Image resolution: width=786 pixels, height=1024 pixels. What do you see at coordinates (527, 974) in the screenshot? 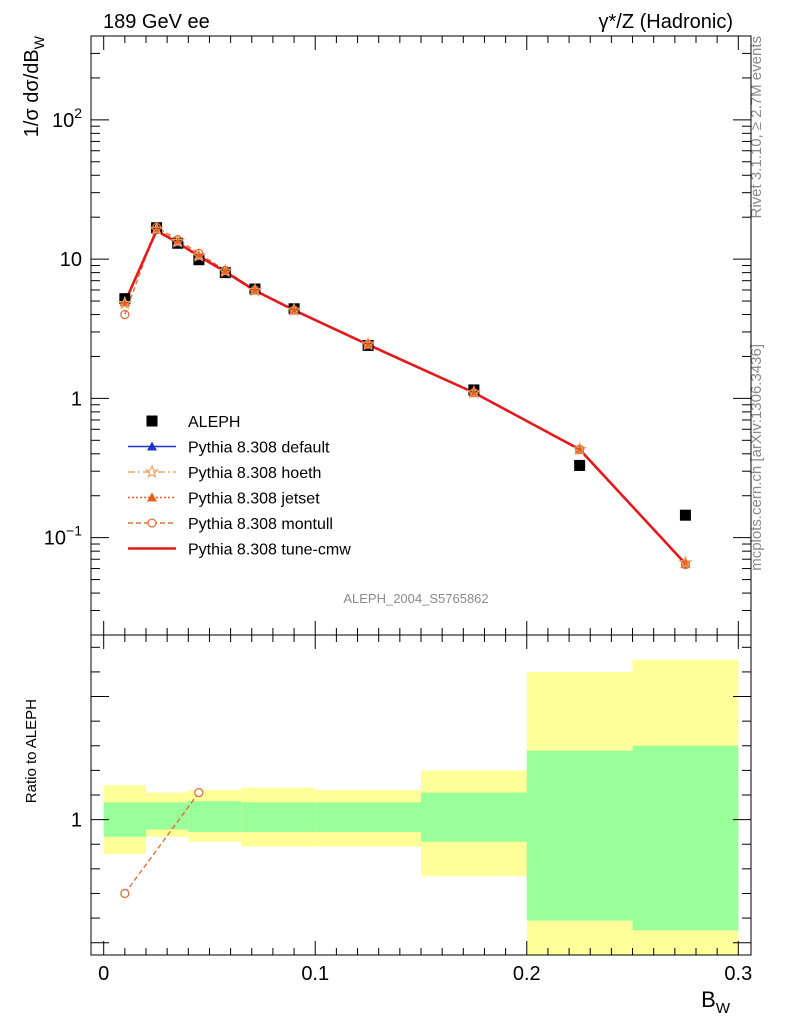
I see `x-tick-label-2: 0.2` at bounding box center [527, 974].